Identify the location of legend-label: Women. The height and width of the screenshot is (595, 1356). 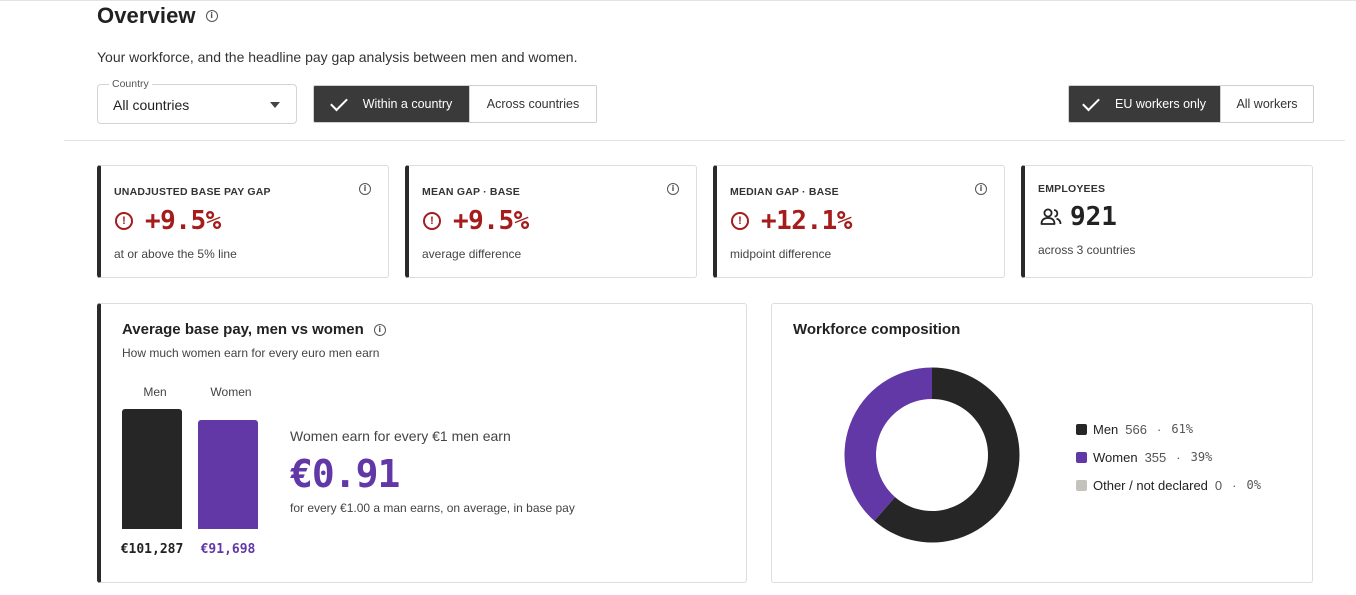
(1115, 457).